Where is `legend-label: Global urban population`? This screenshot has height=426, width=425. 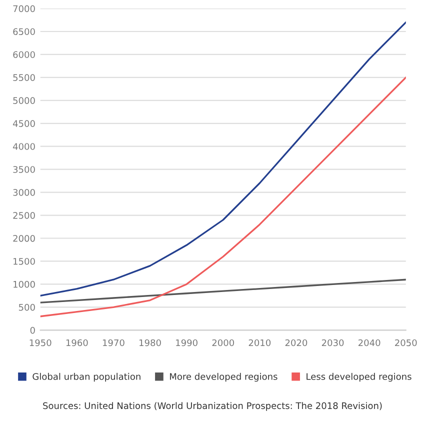
legend-label: Global urban population is located at coordinates (86, 377).